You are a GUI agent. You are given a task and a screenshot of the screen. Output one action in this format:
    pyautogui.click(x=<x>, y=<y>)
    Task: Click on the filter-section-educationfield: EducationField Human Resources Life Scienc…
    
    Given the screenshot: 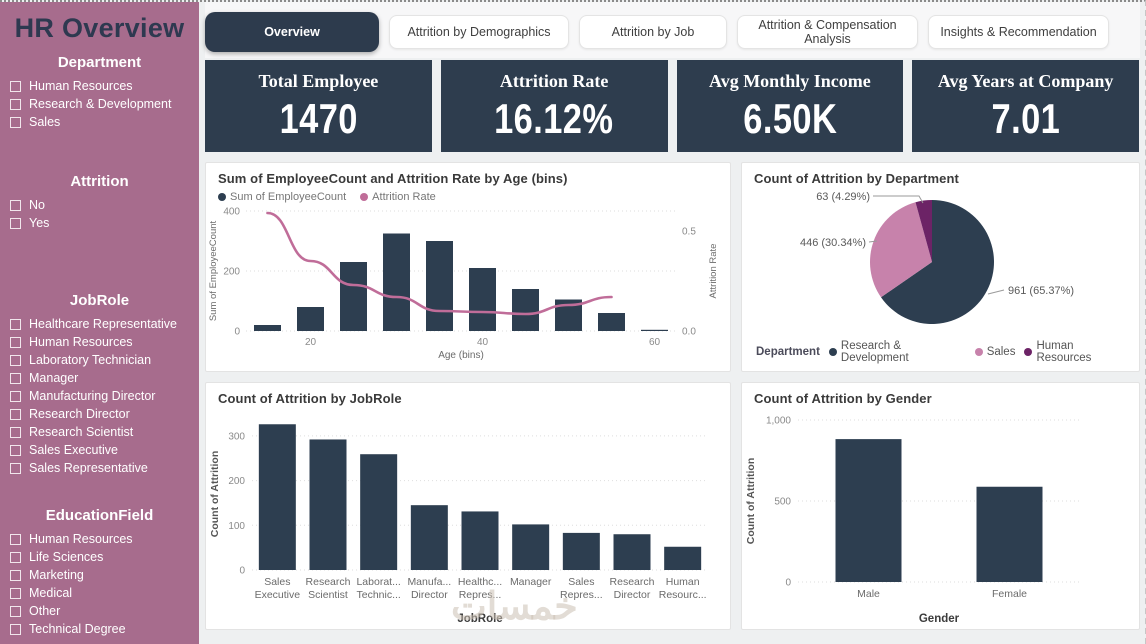 What is the action you would take?
    pyautogui.click(x=99, y=572)
    